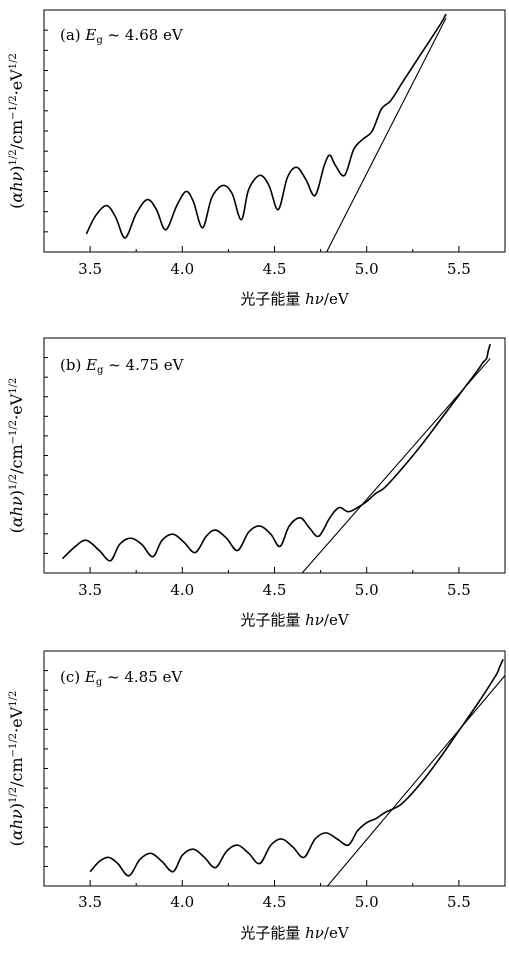  Describe the element at coordinates (122, 366) in the screenshot. I see `panel-annotation: (b) Eg ~ 4.75 eV` at that location.